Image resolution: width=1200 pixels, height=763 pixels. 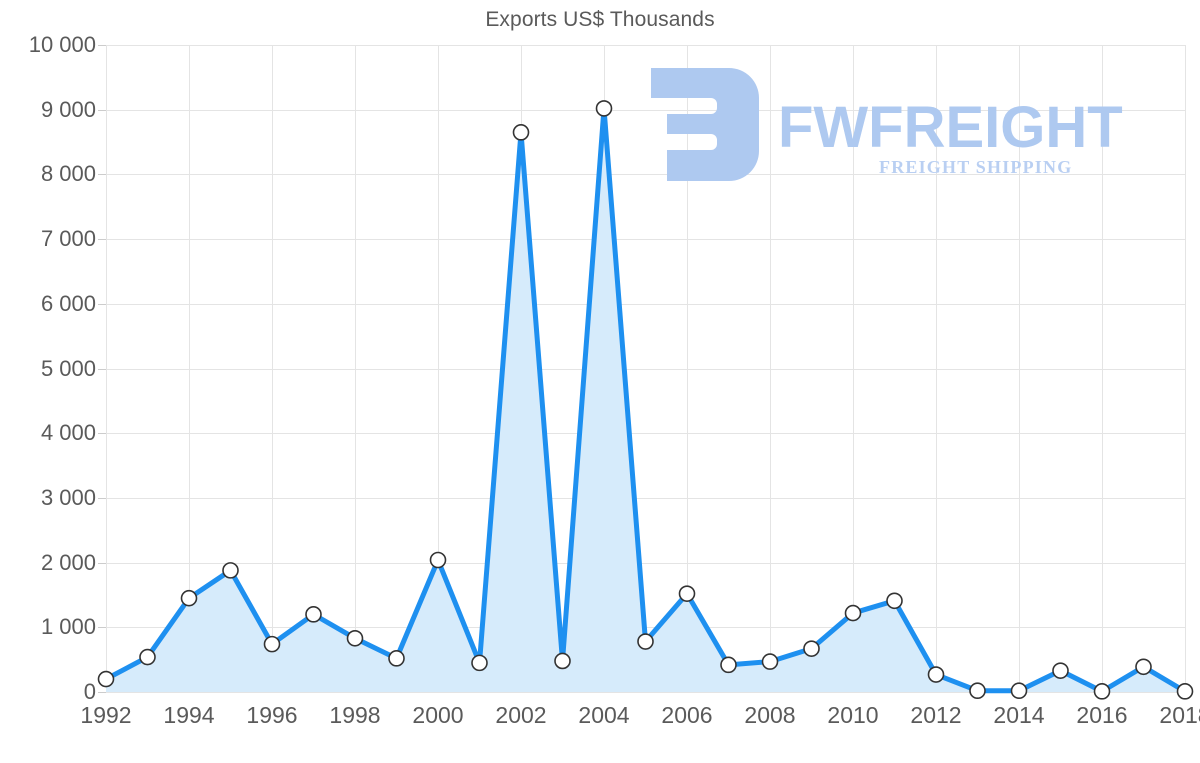 I want to click on x-axis-tick-label: 2018, so click(x=1179, y=715).